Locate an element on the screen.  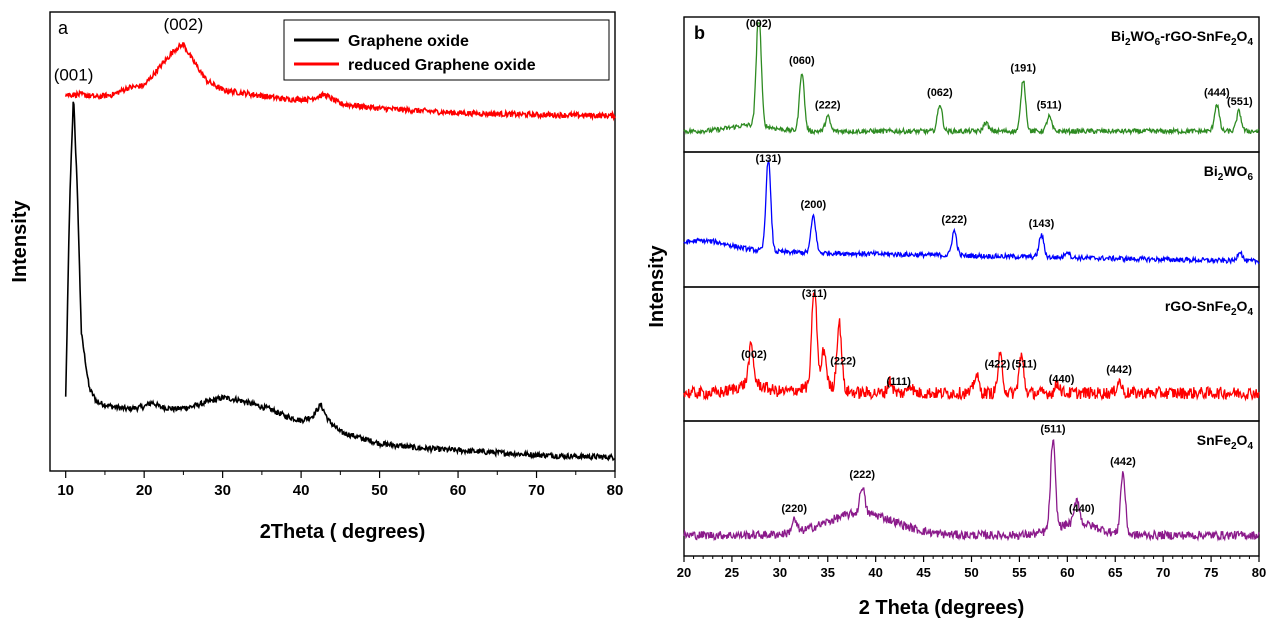
panel-a-legend: Graphene oxide reduced Graphene oxide is located at coordinates (446, 50).